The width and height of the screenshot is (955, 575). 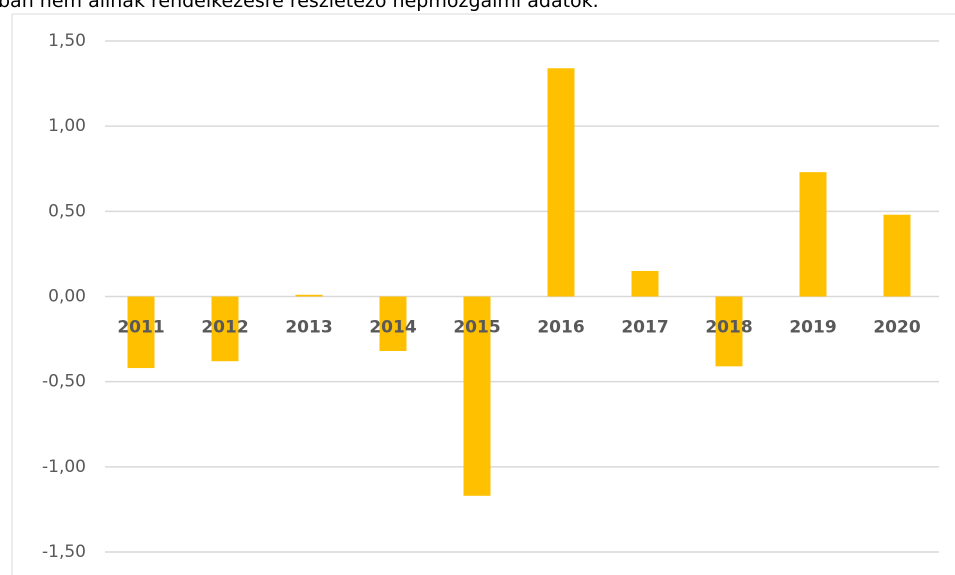 What do you see at coordinates (476, 328) in the screenshot?
I see `x-tick-label: 2015` at bounding box center [476, 328].